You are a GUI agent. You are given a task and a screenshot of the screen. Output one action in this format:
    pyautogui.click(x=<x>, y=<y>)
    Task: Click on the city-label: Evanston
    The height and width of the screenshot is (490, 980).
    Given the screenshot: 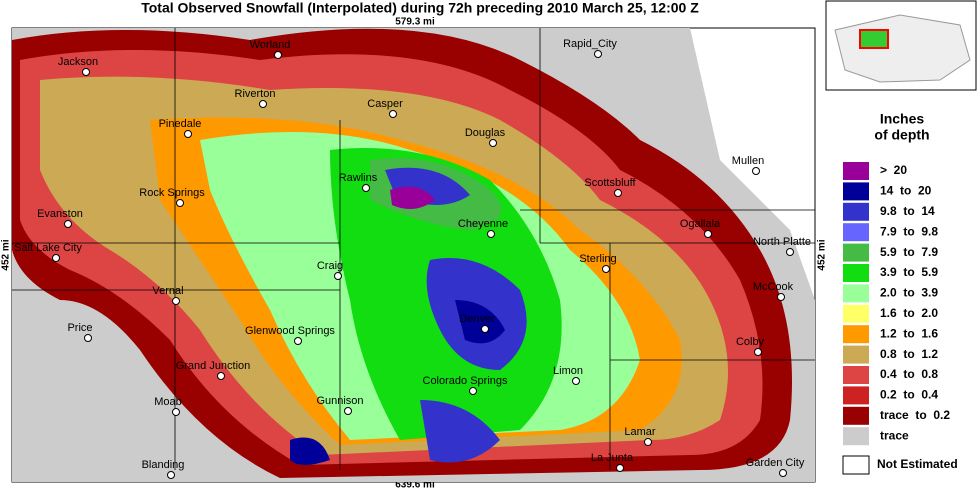 What is the action you would take?
    pyautogui.click(x=60, y=214)
    